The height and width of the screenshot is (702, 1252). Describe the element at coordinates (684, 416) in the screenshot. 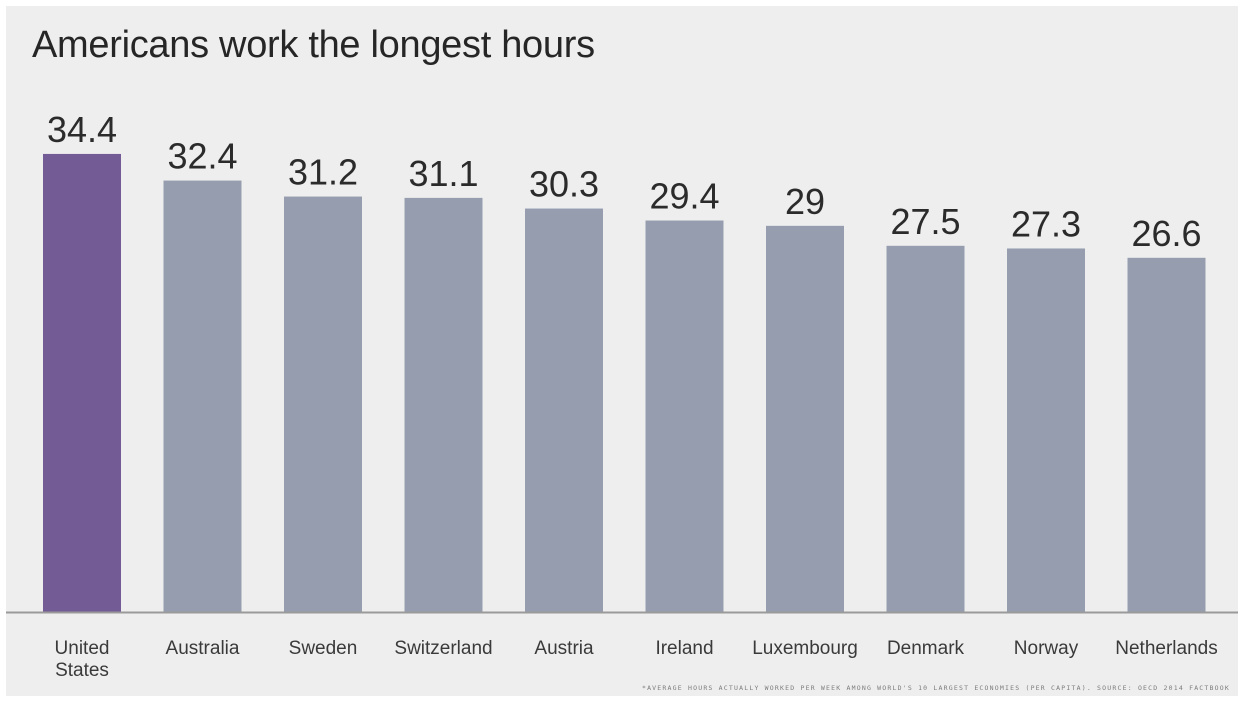

I see `bar-ireland` at that location.